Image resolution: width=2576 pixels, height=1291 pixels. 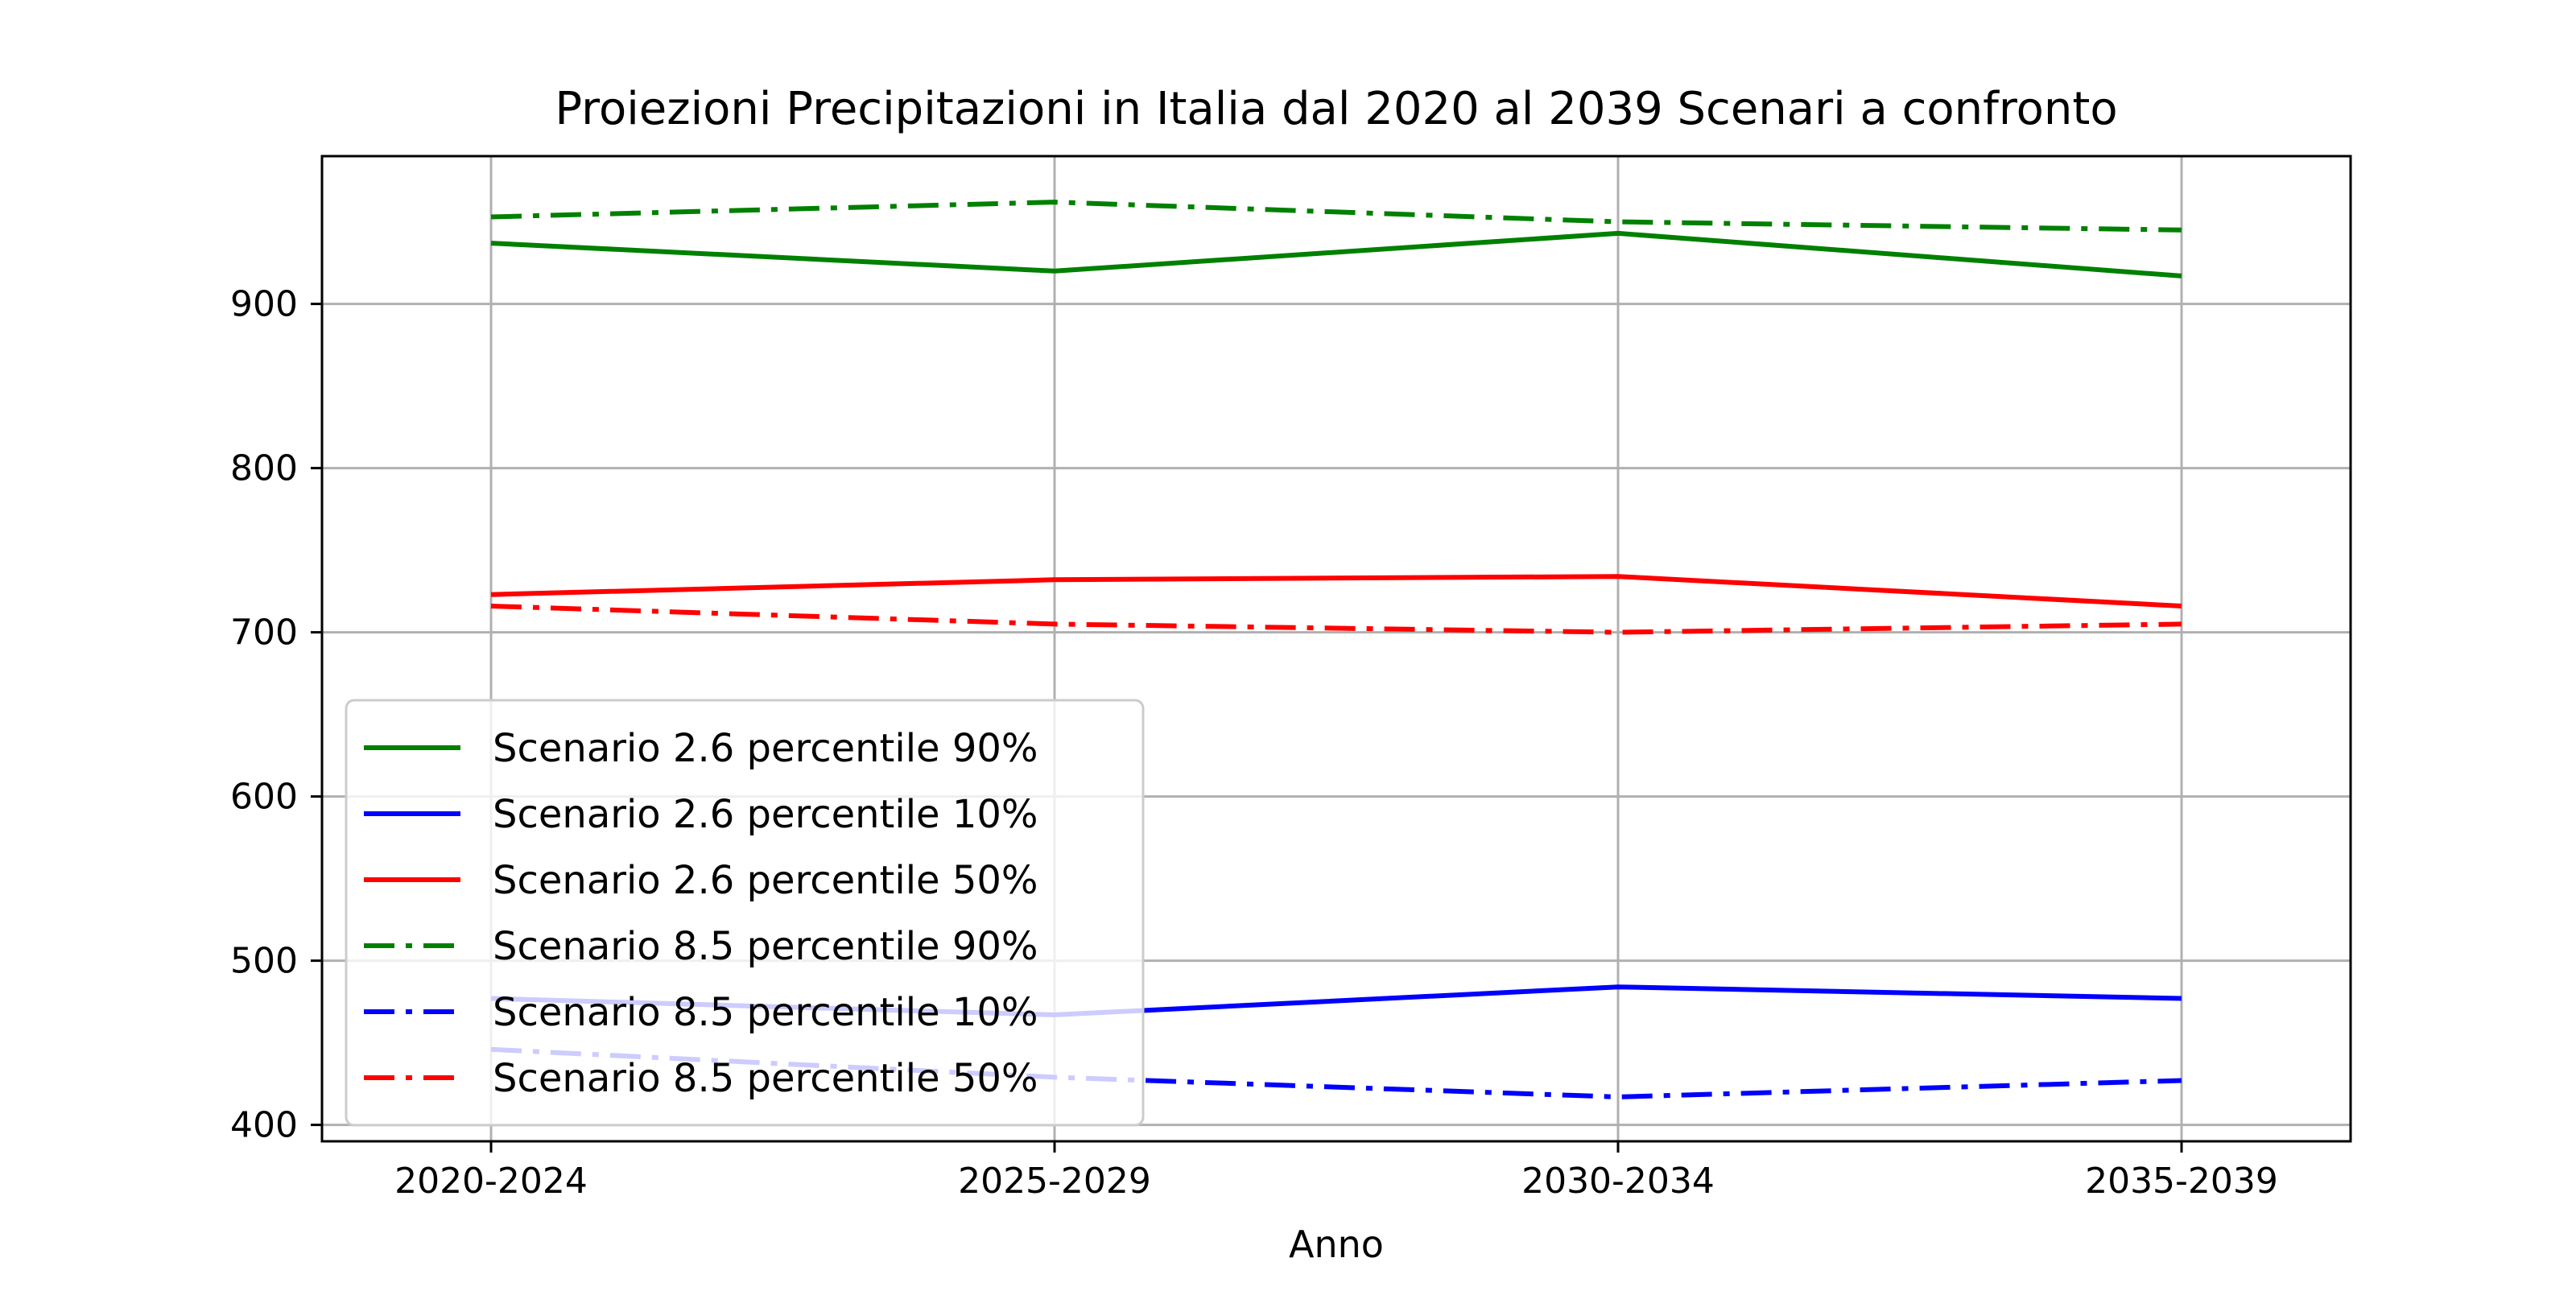 I want to click on y-tick-label: 600, so click(x=264, y=797).